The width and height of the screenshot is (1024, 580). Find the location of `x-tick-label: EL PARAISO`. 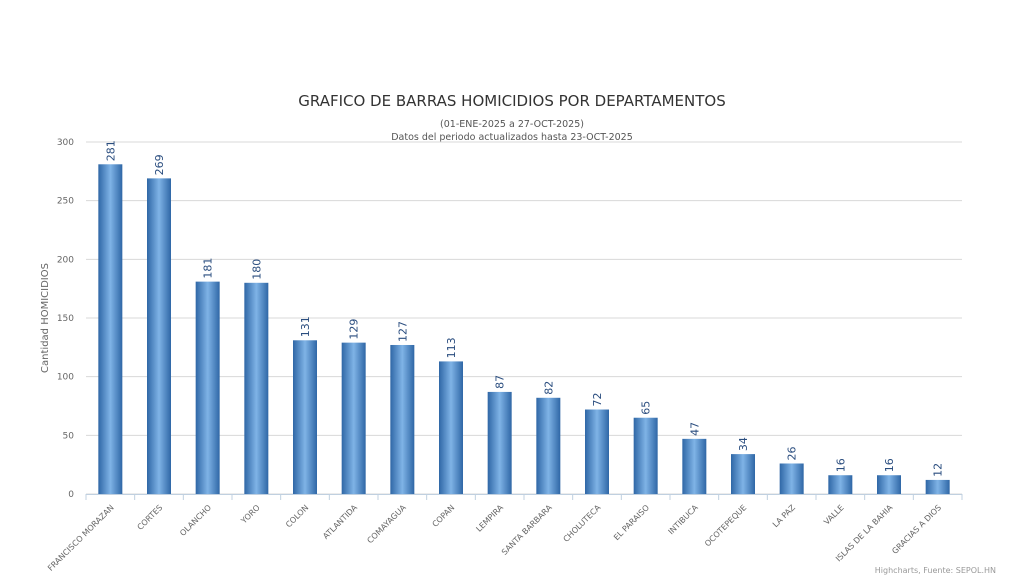

x-tick-label: EL PARAISO is located at coordinates (631, 522).